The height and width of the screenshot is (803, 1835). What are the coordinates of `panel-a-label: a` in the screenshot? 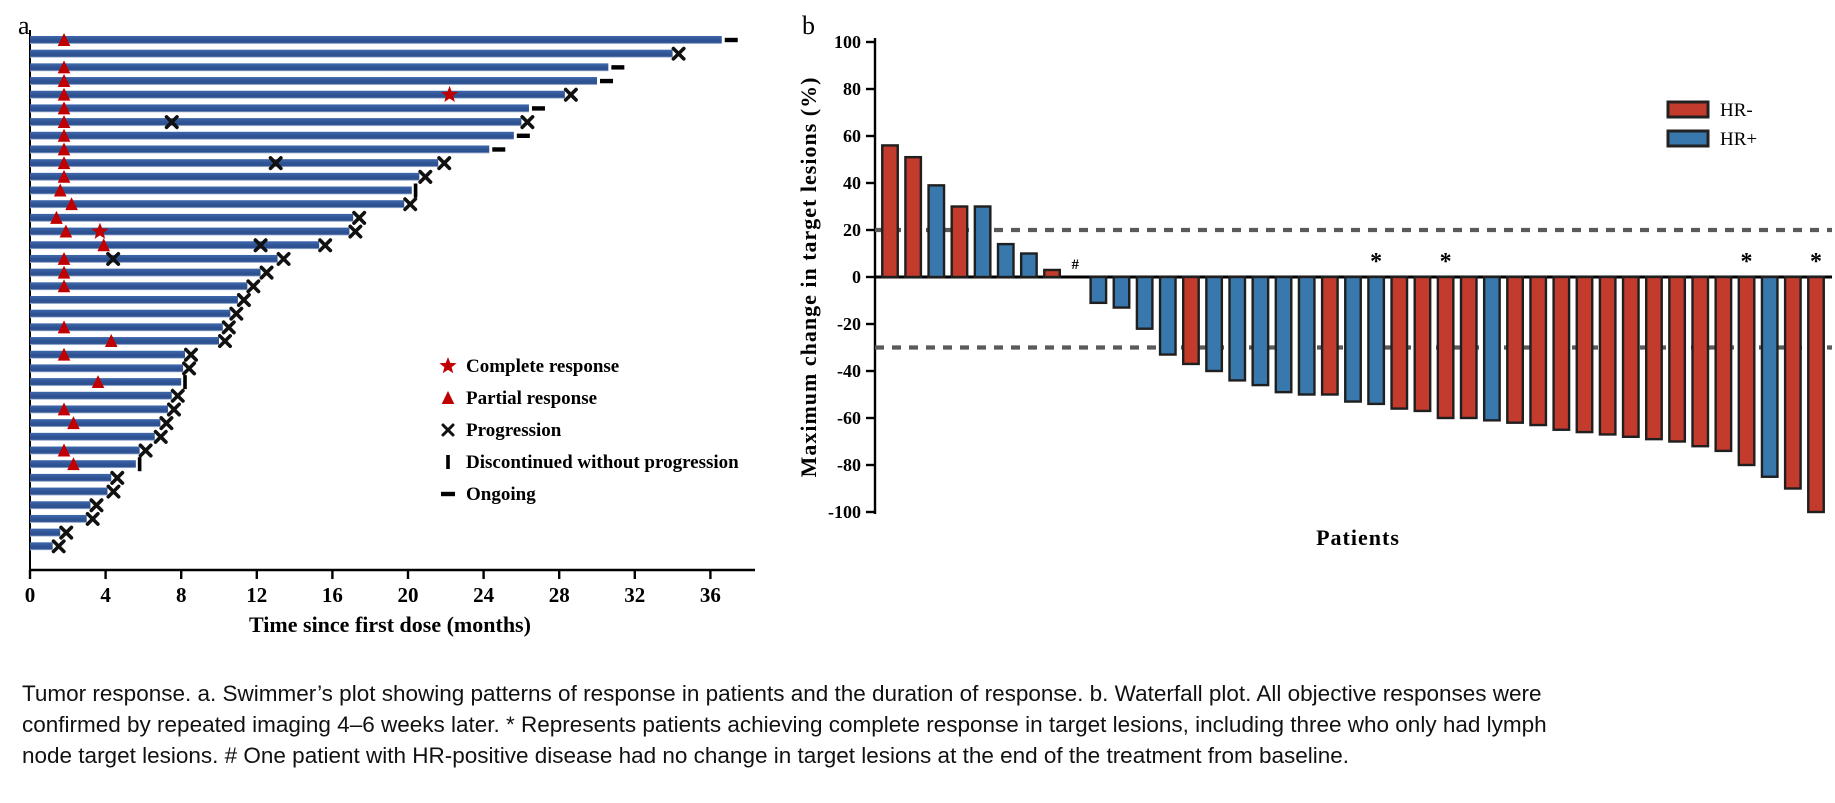 It's located at (24, 25).